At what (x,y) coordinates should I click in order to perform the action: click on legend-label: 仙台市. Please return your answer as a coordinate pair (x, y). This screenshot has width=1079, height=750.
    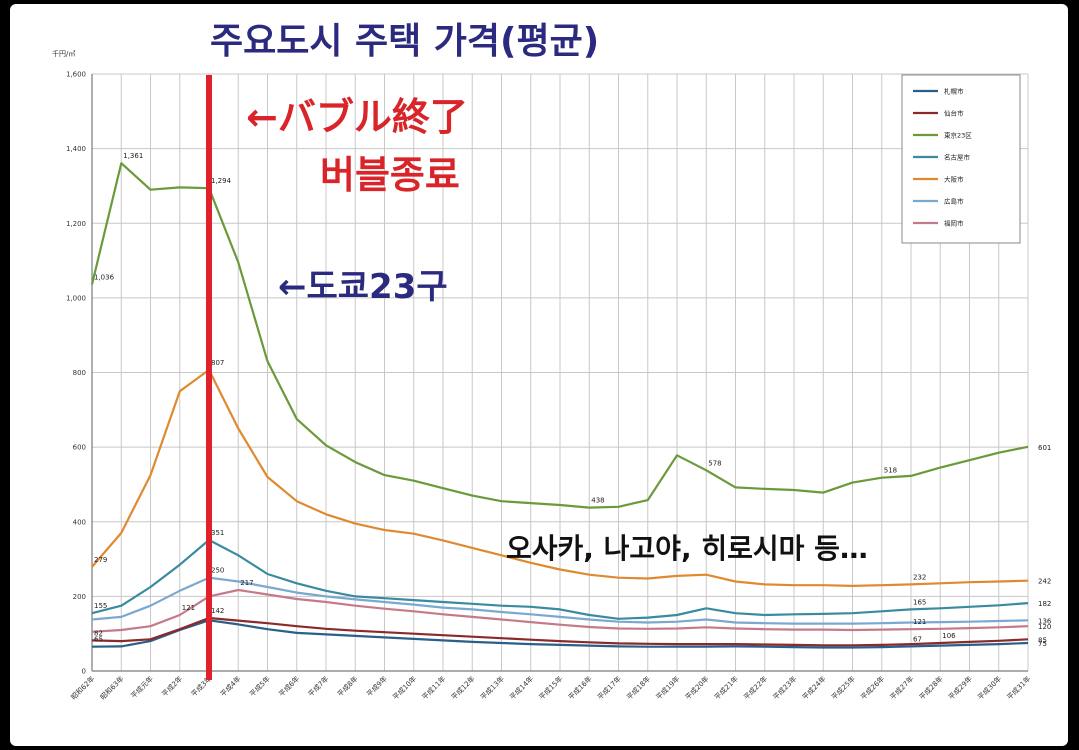
    Looking at the image, I should click on (954, 113).